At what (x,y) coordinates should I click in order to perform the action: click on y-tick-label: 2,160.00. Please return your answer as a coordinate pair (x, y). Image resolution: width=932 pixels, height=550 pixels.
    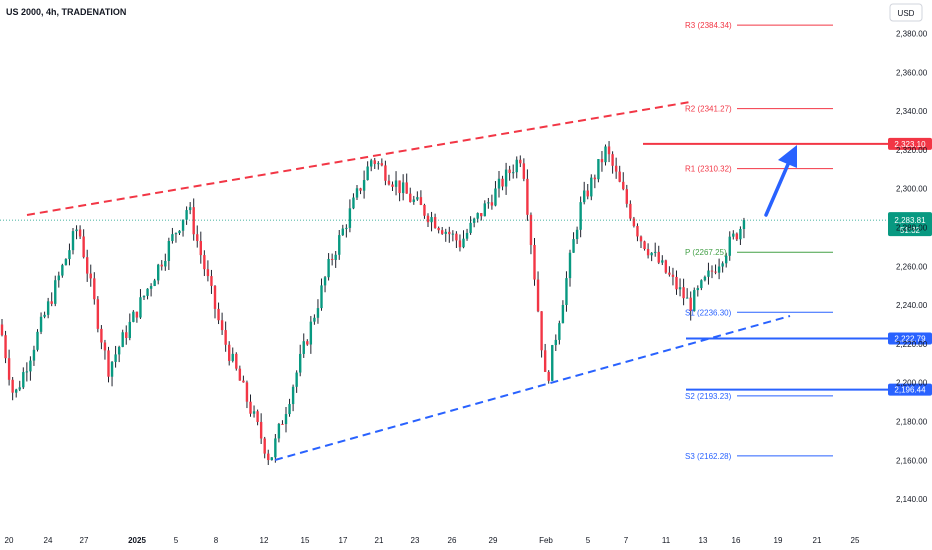
    Looking at the image, I should click on (912, 460).